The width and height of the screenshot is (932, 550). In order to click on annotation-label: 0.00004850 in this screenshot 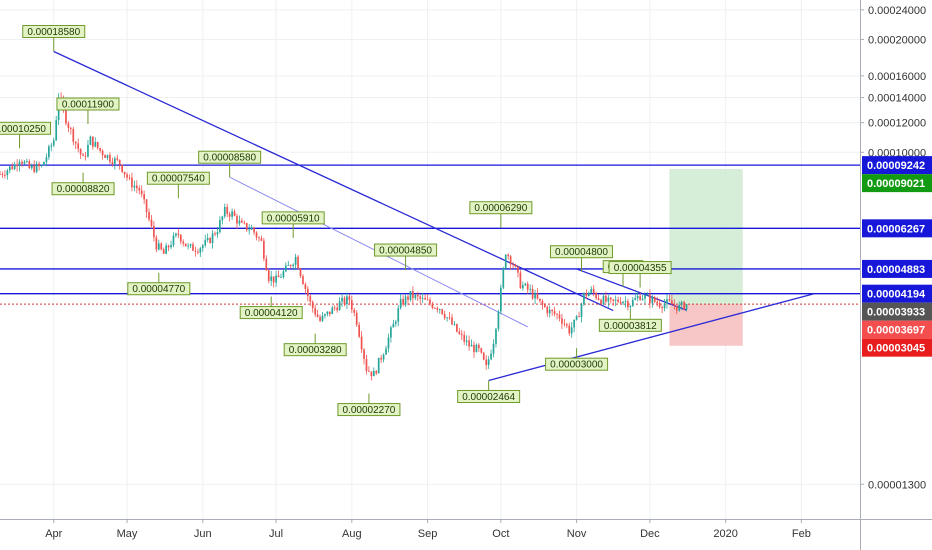, I will do `click(405, 251)`.